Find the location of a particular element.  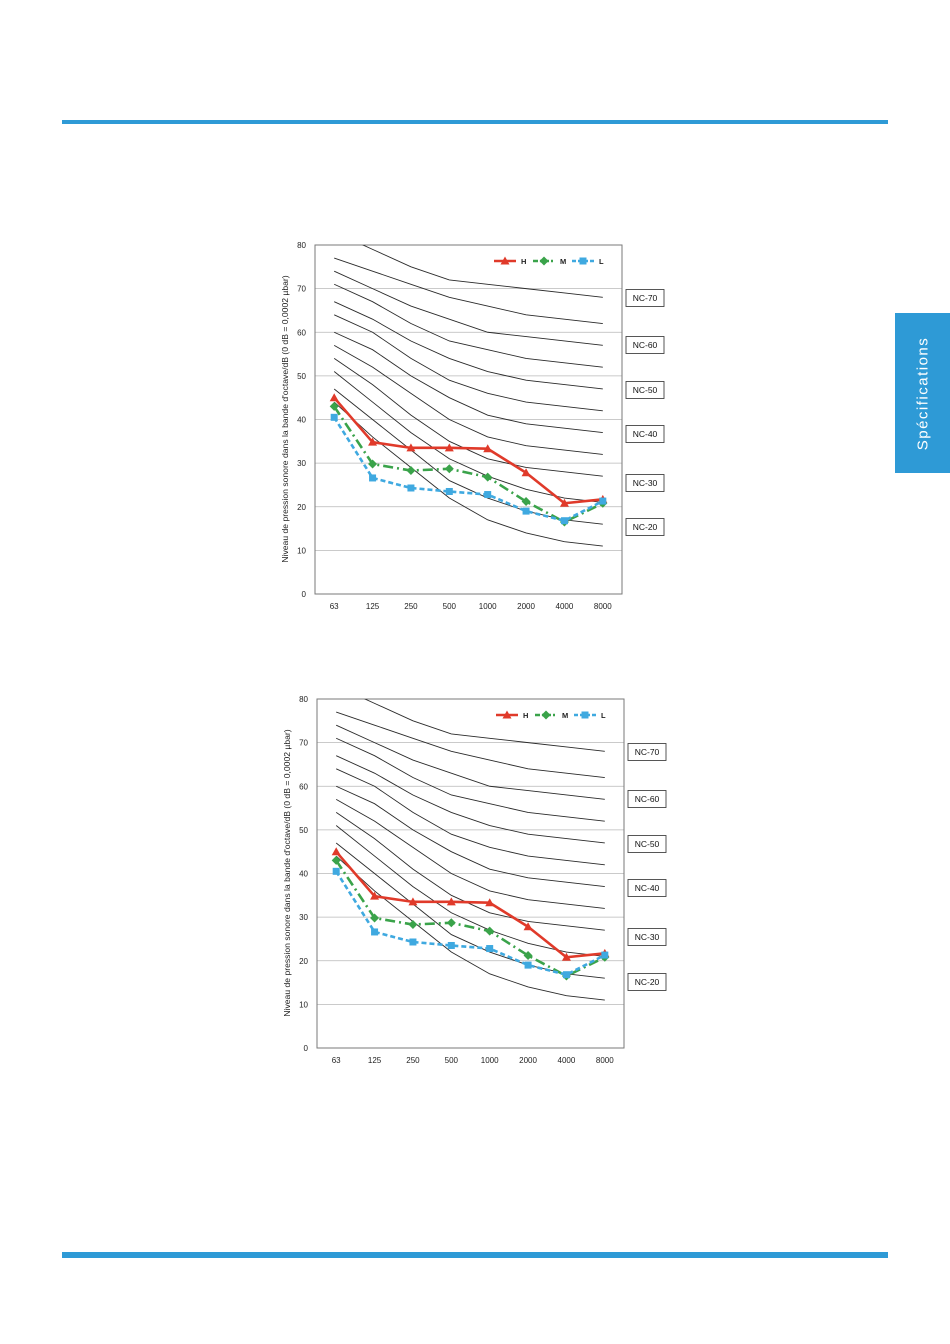

nc-curves is located at coordinates (470, 850).